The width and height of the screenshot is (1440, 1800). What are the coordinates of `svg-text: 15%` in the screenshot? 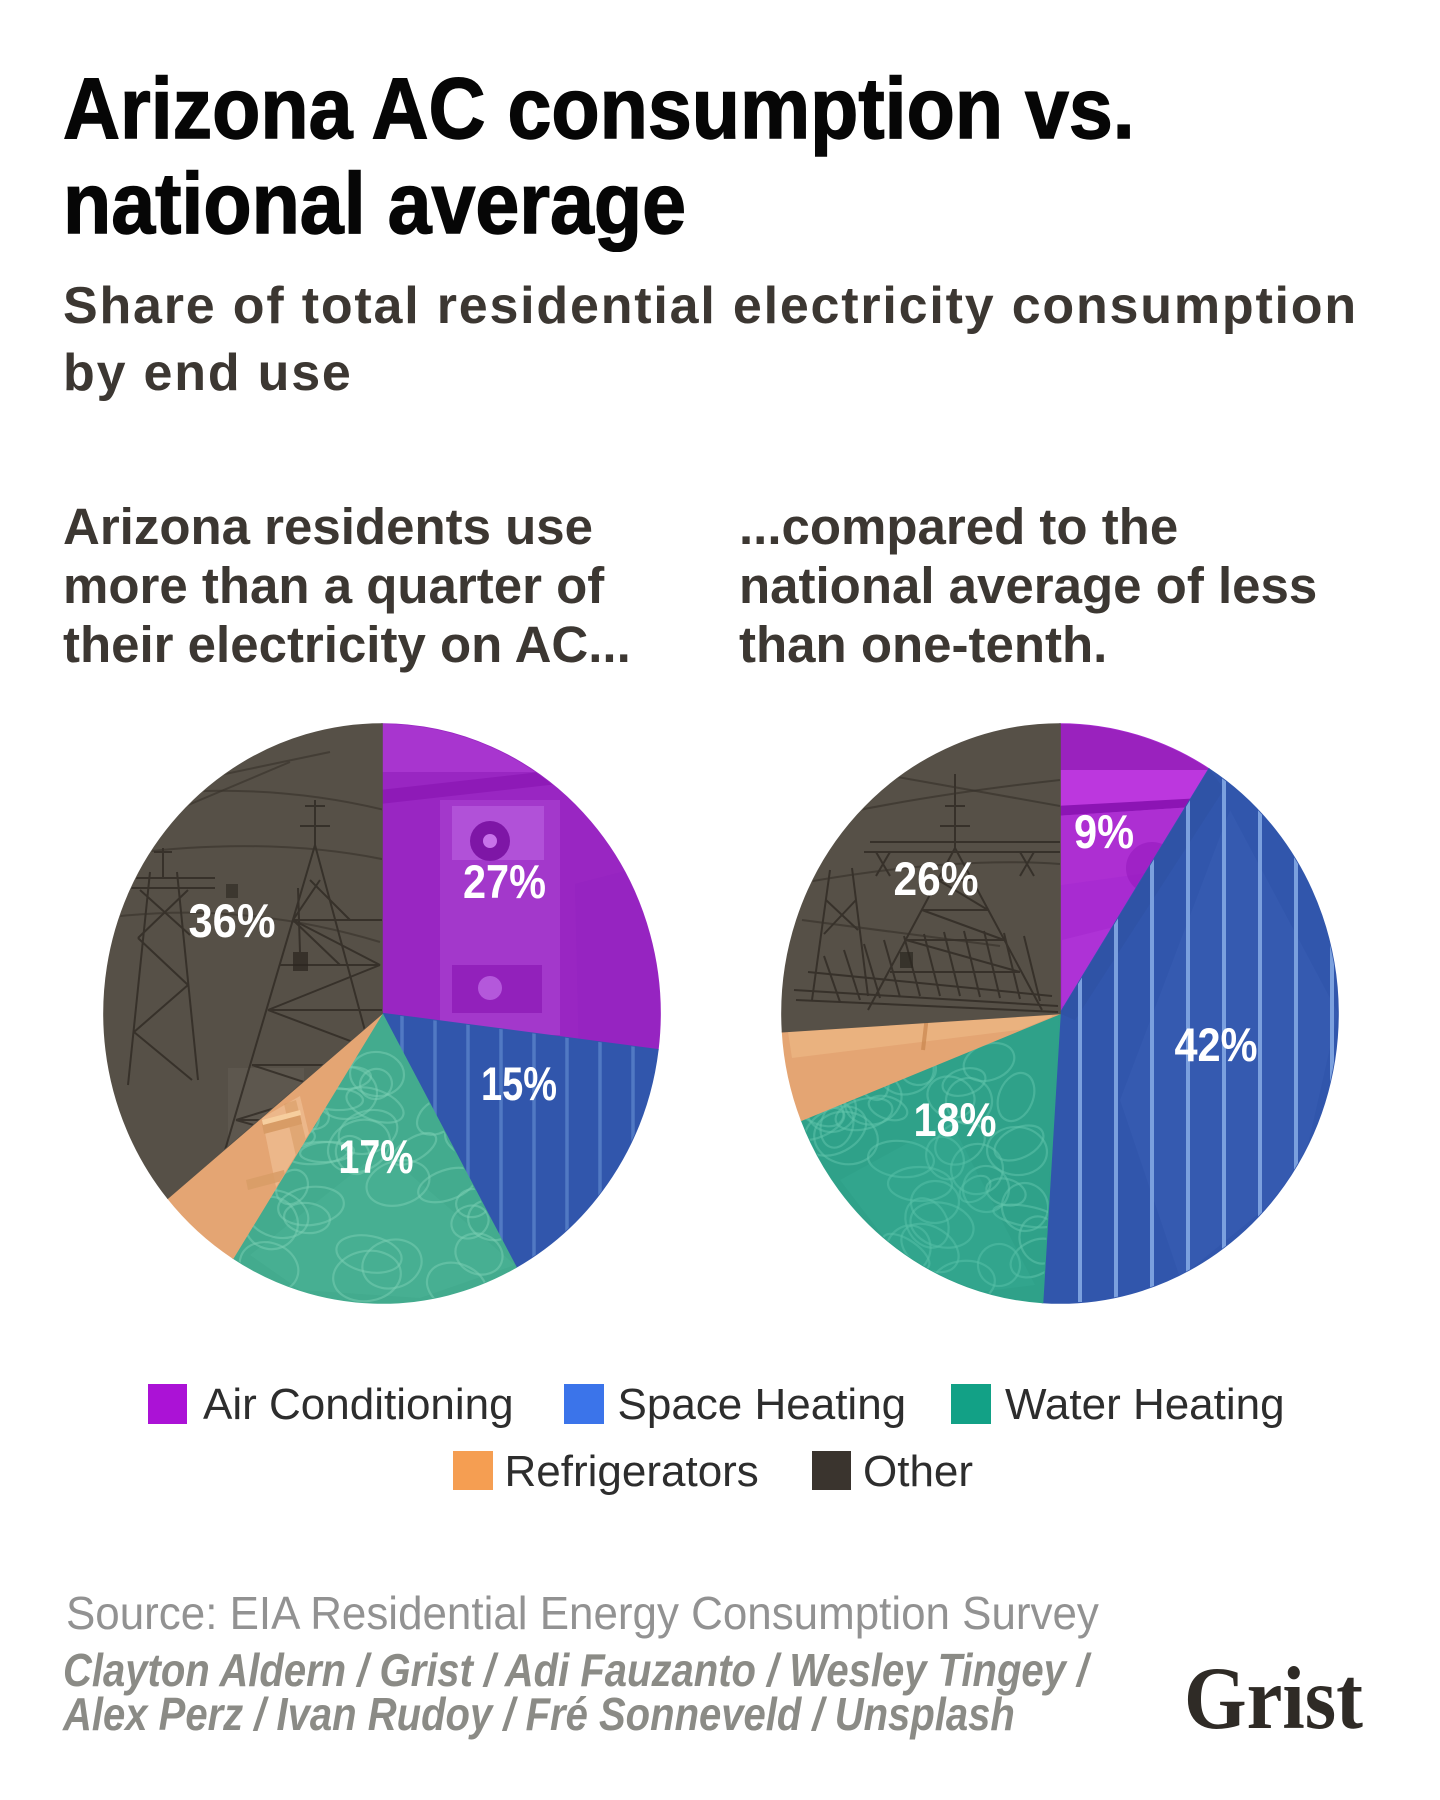 It's located at (519, 1083).